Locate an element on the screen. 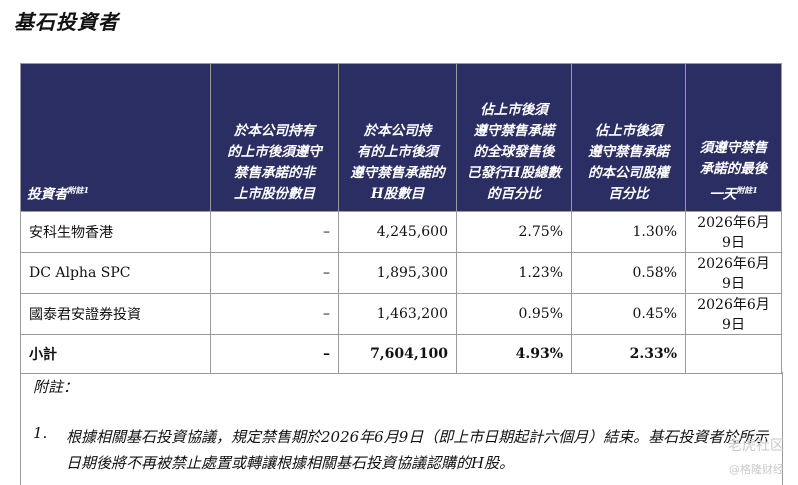  pct-h-shares: 1.23% is located at coordinates (514, 273).